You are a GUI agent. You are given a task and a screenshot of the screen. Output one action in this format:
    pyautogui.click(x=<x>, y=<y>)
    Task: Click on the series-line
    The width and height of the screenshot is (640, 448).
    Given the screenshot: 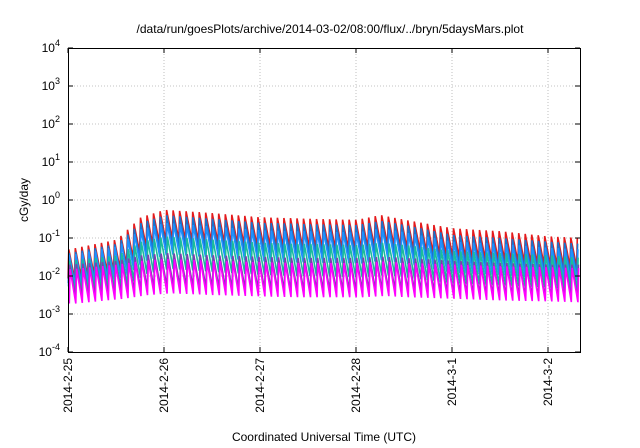 What is the action you would take?
    pyautogui.click(x=324, y=281)
    